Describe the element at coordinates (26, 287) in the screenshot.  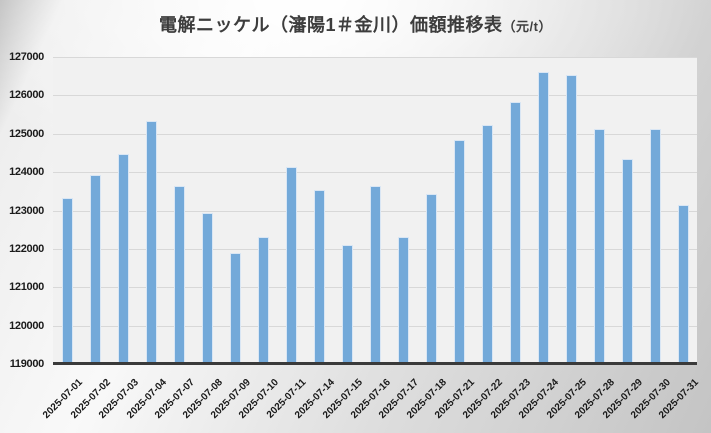
I see `y-tick-label: 121000` at that location.